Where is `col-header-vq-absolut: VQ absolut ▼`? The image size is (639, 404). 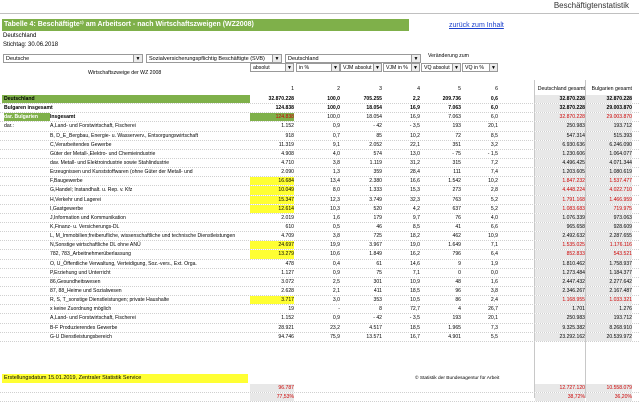 col-header-vq-absolut: VQ absolut ▼ is located at coordinates (441, 67).